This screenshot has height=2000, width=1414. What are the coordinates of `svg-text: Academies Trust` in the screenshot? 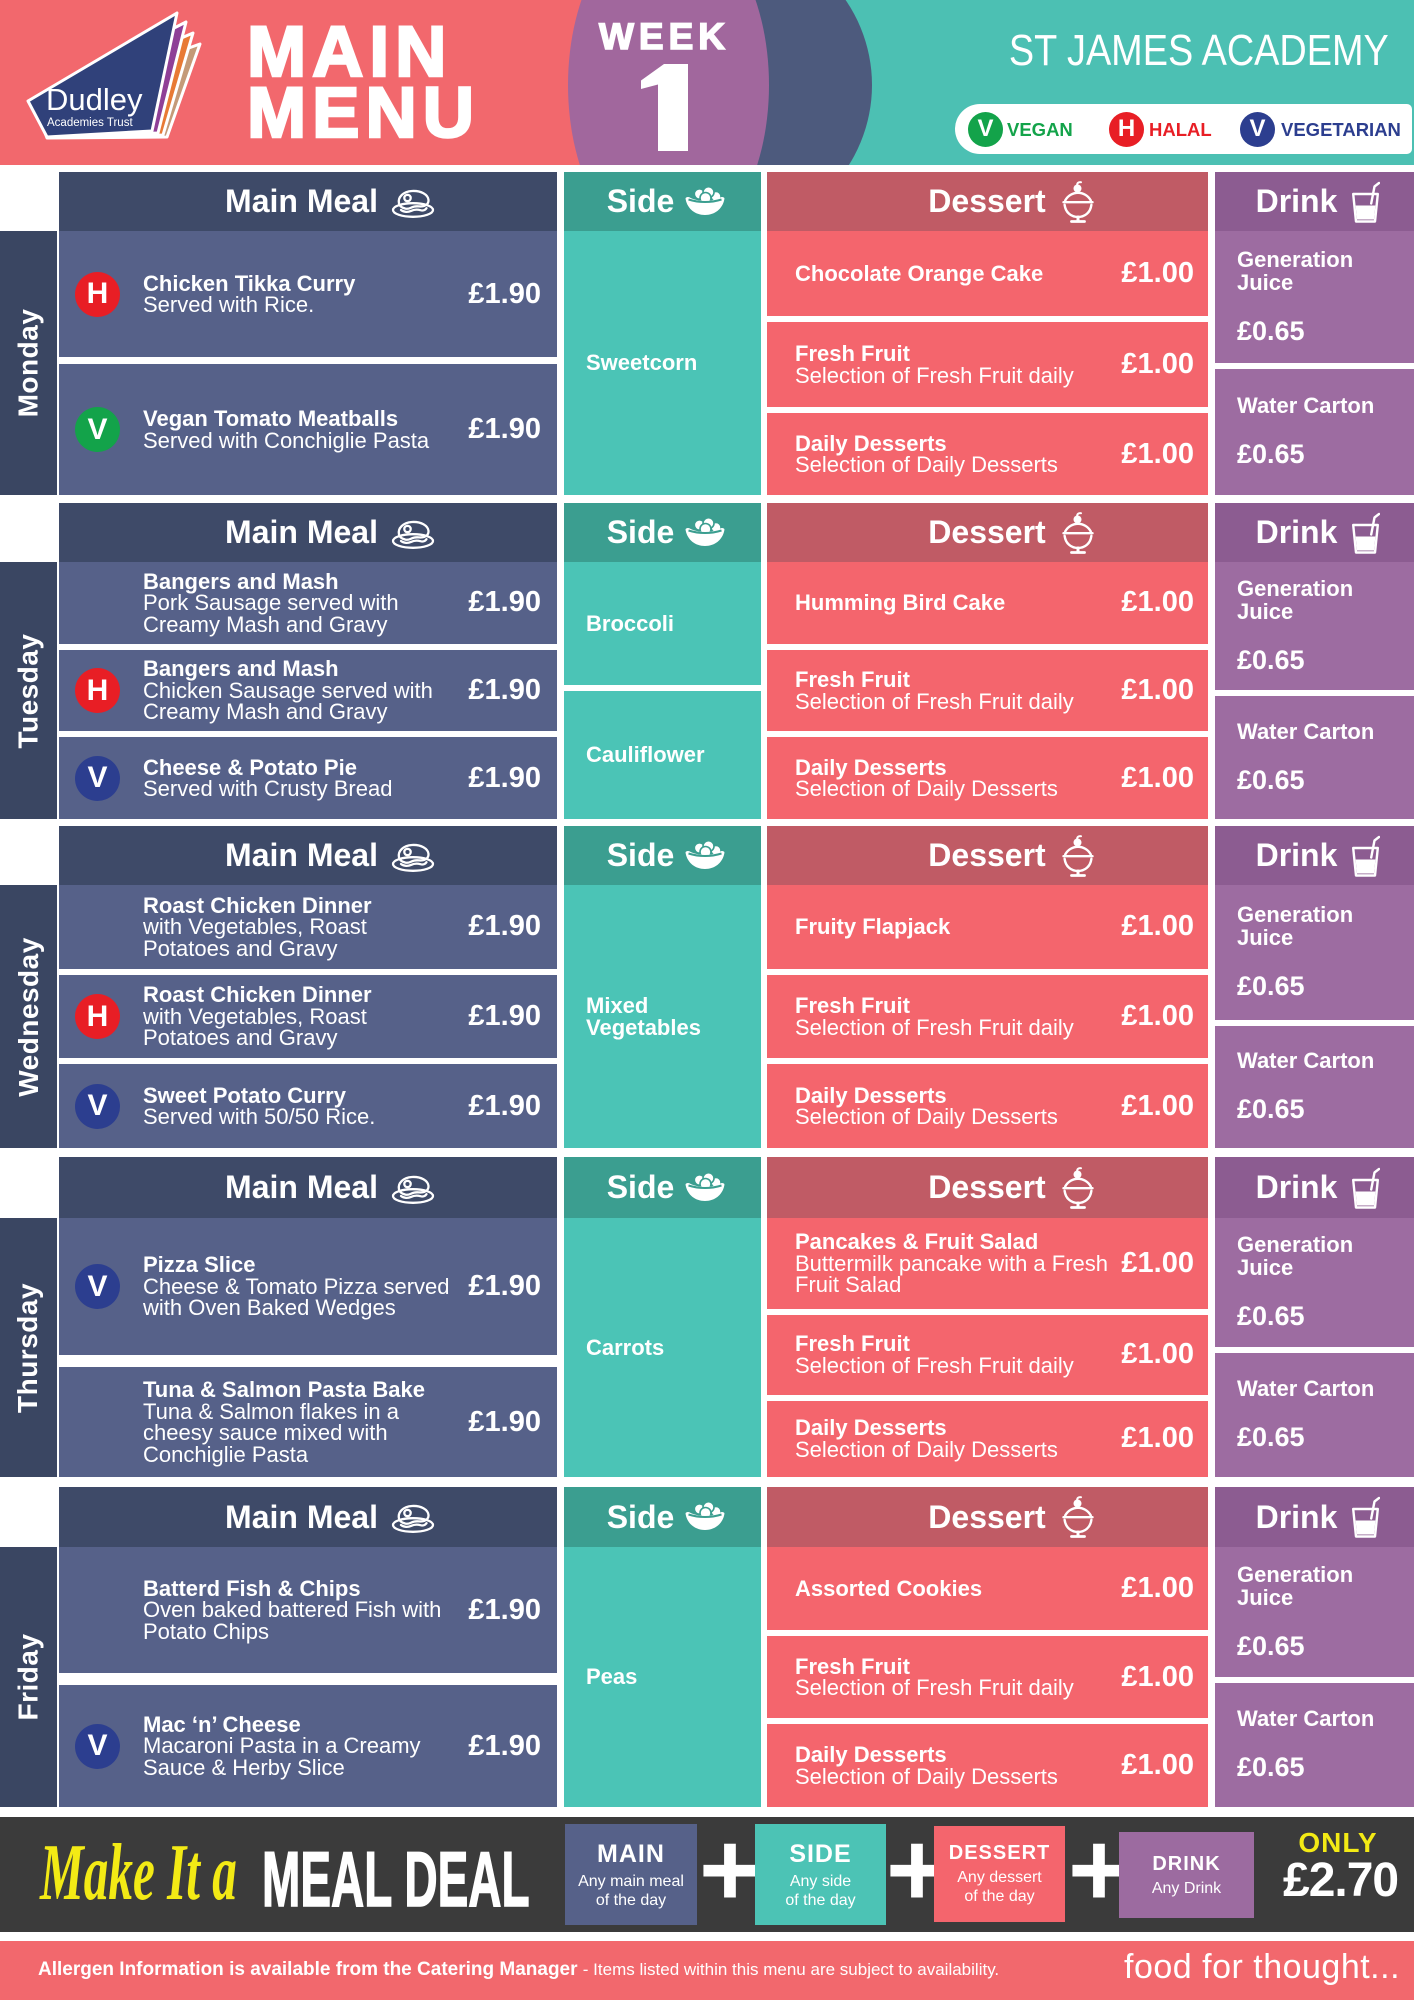 It's located at (90, 123).